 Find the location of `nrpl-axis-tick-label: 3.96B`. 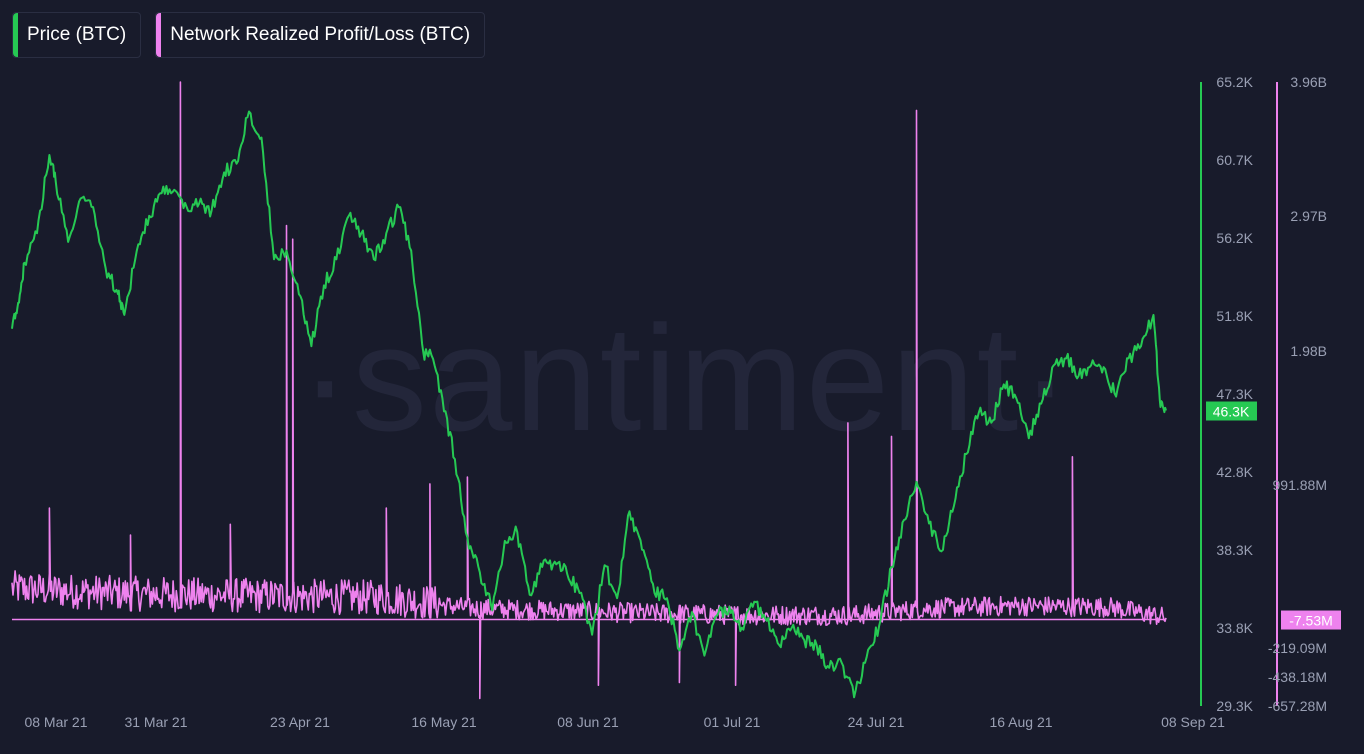

nrpl-axis-tick-label: 3.96B is located at coordinates (1308, 82).